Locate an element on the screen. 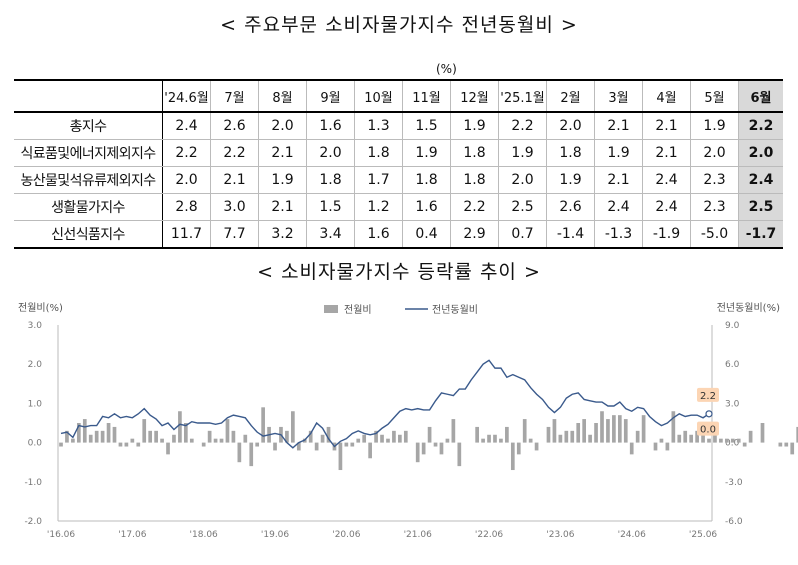 The image size is (798, 565). table-cell-current: 2.2 is located at coordinates (760, 126).